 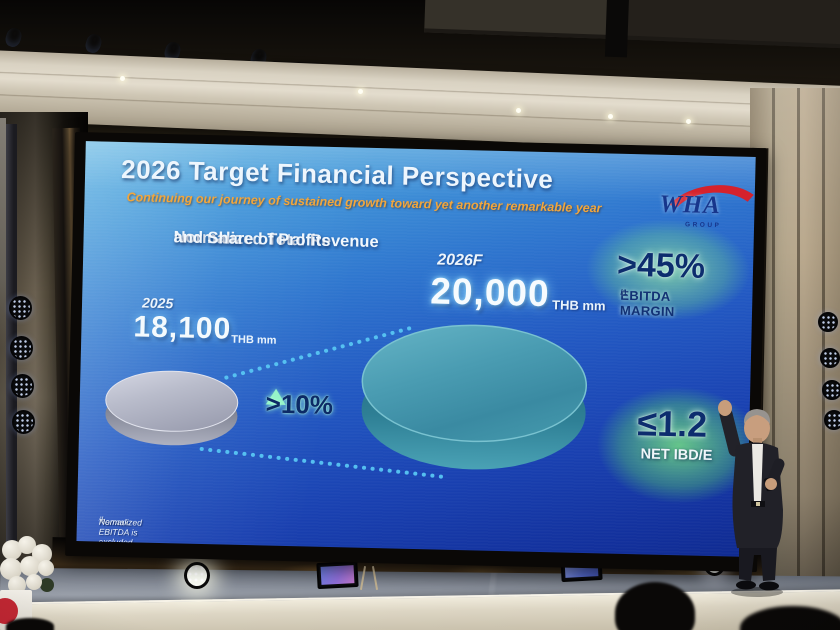 What do you see at coordinates (757, 441) in the screenshot?
I see `presenter-neck` at bounding box center [757, 441].